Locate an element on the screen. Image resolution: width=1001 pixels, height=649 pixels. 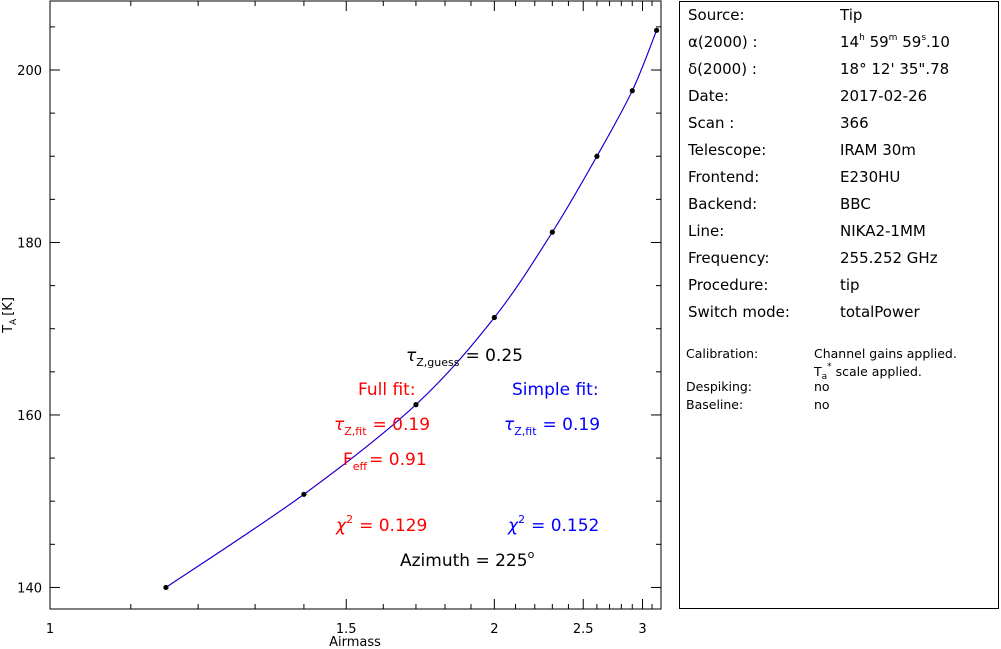
full-fit-chi2: χ2 = 0.129 is located at coordinates (381, 524).